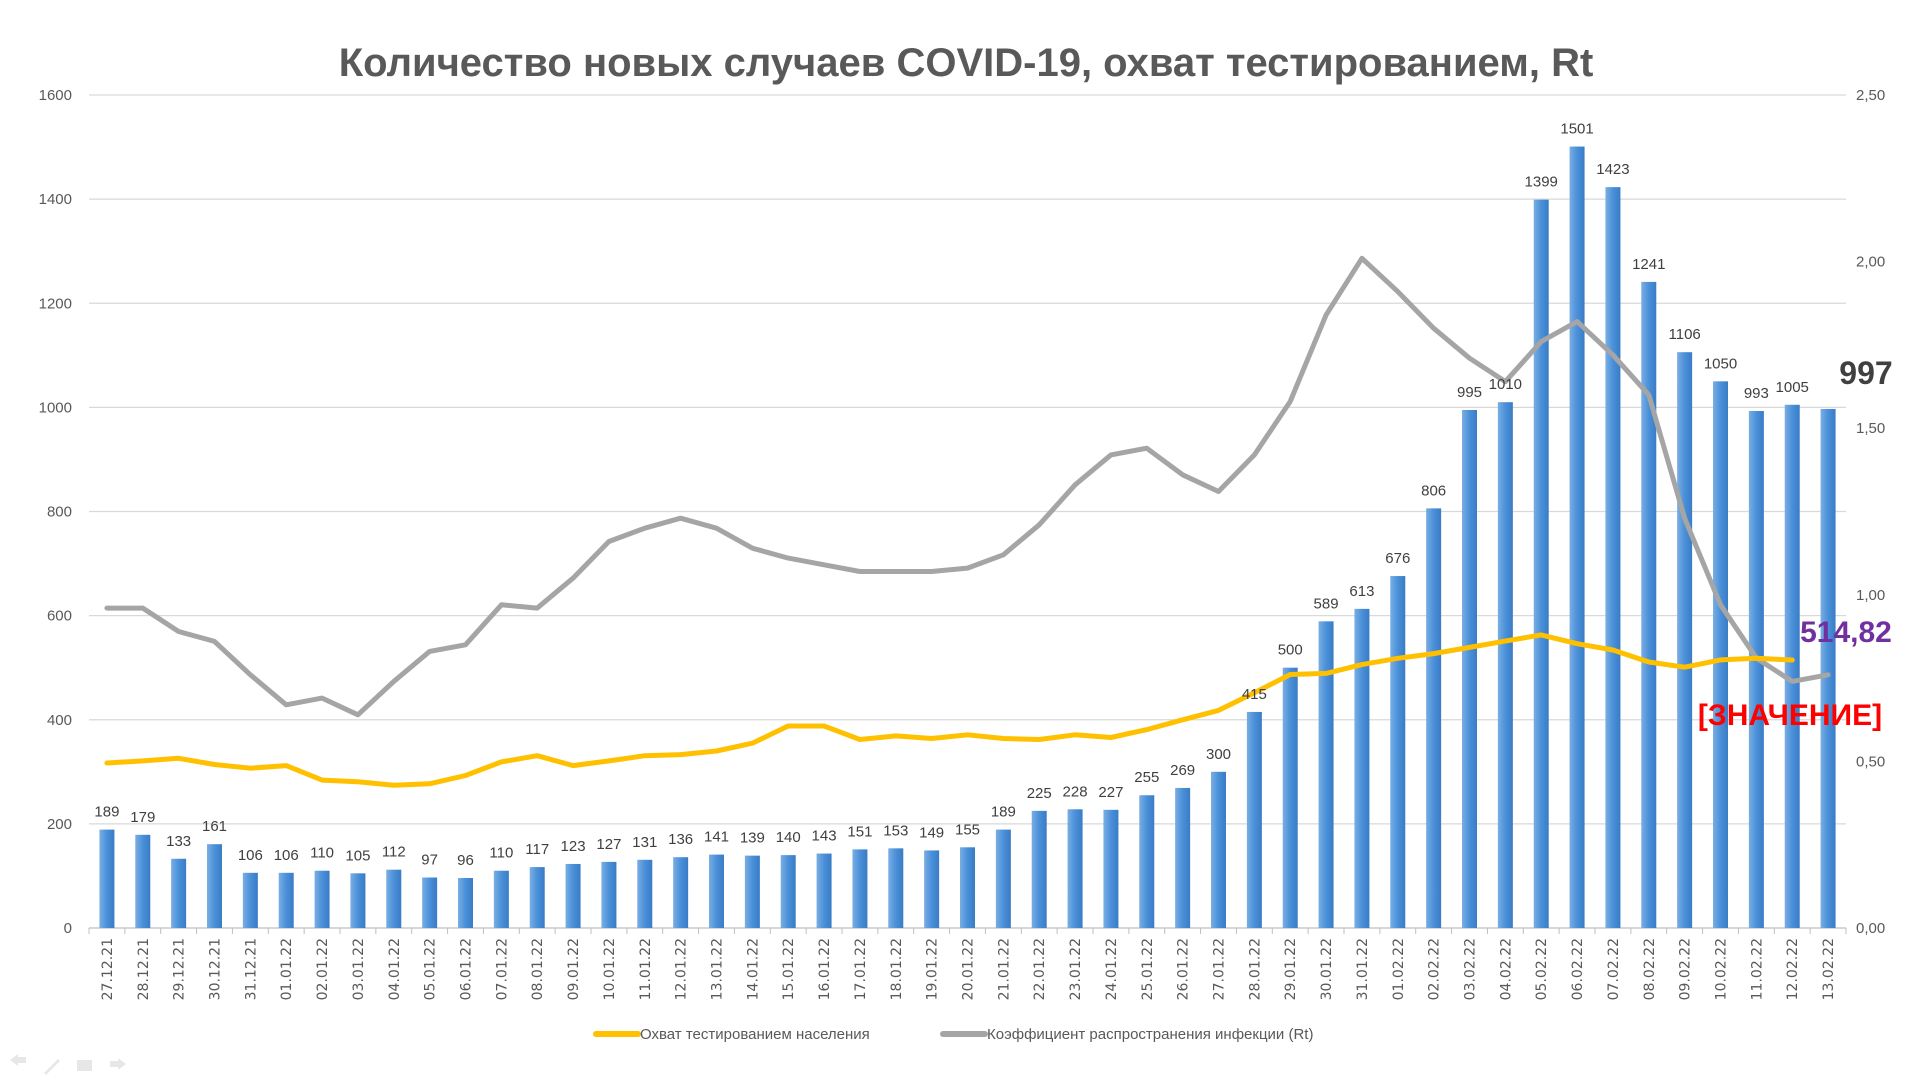  I want to click on y-left-tick: 400, so click(59, 720).